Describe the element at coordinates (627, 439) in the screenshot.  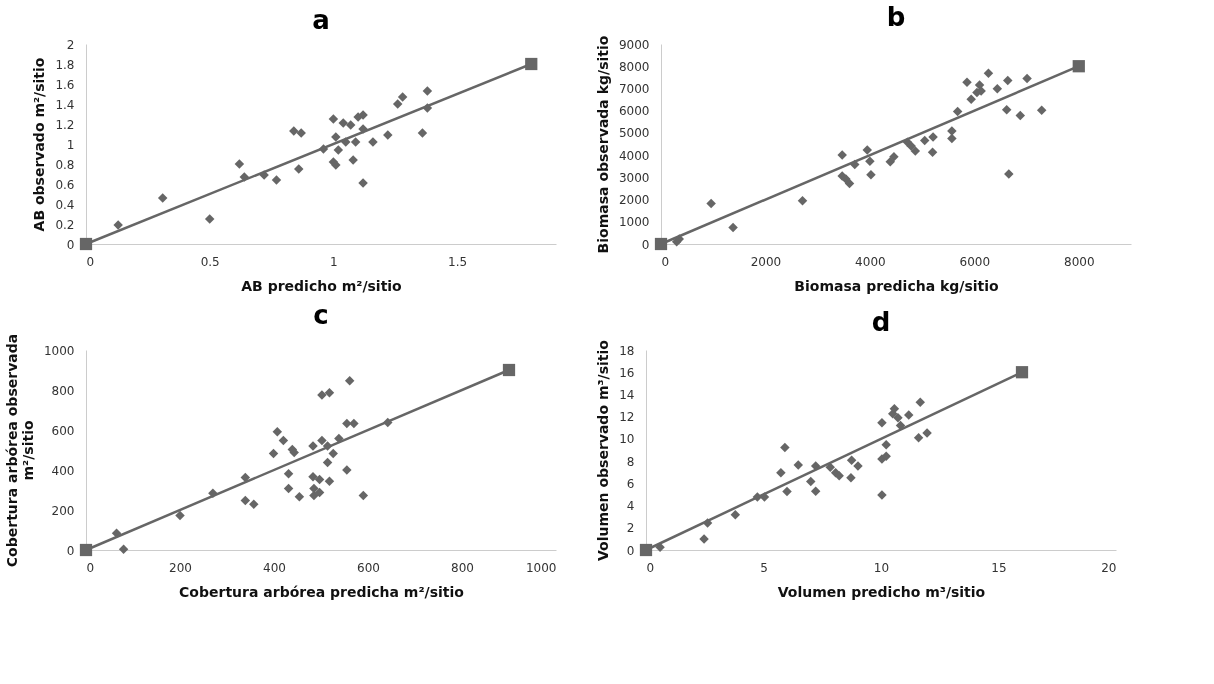
I see `y-tick-label: 10` at that location.